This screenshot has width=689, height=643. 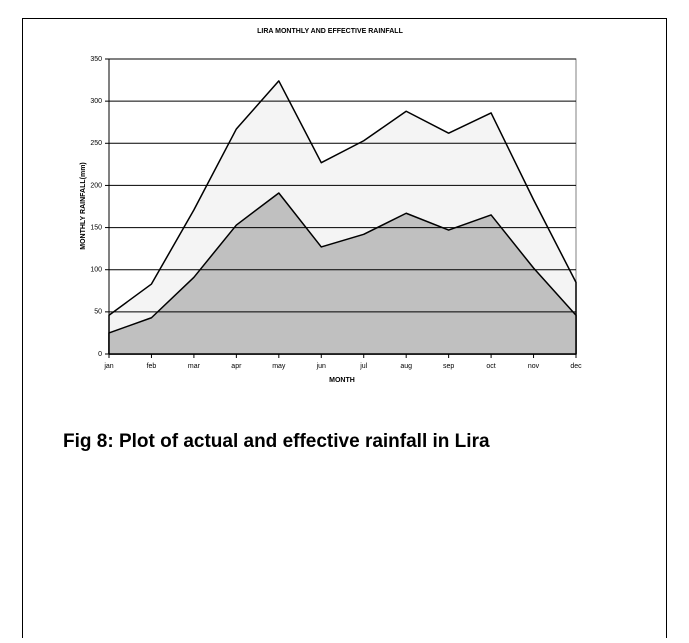 What do you see at coordinates (96, 101) in the screenshot?
I see `y-tick-label: 300` at bounding box center [96, 101].